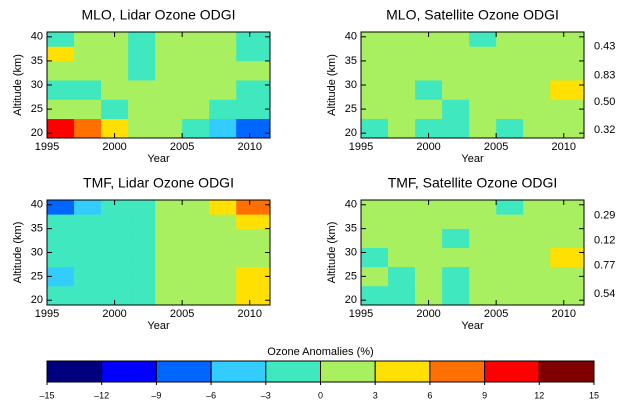  What do you see at coordinates (101, 395) in the screenshot?
I see `colorbar-tick-label: –12` at bounding box center [101, 395].